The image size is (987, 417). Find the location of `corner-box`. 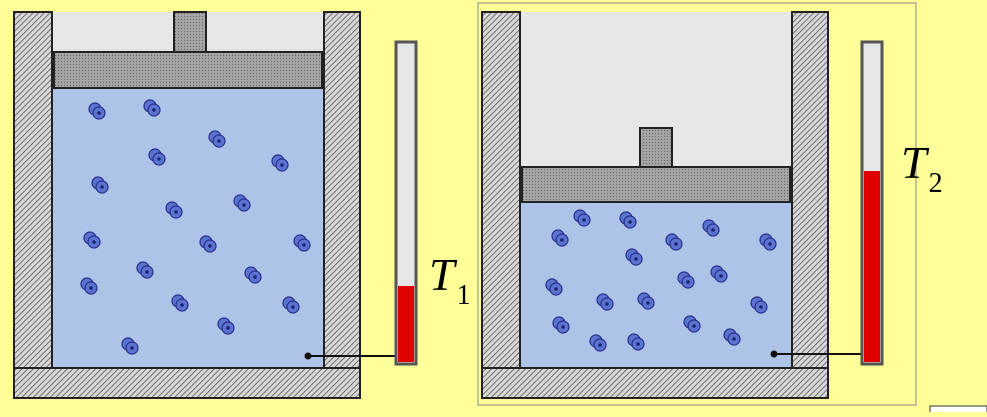

corner-box is located at coordinates (958, 410).